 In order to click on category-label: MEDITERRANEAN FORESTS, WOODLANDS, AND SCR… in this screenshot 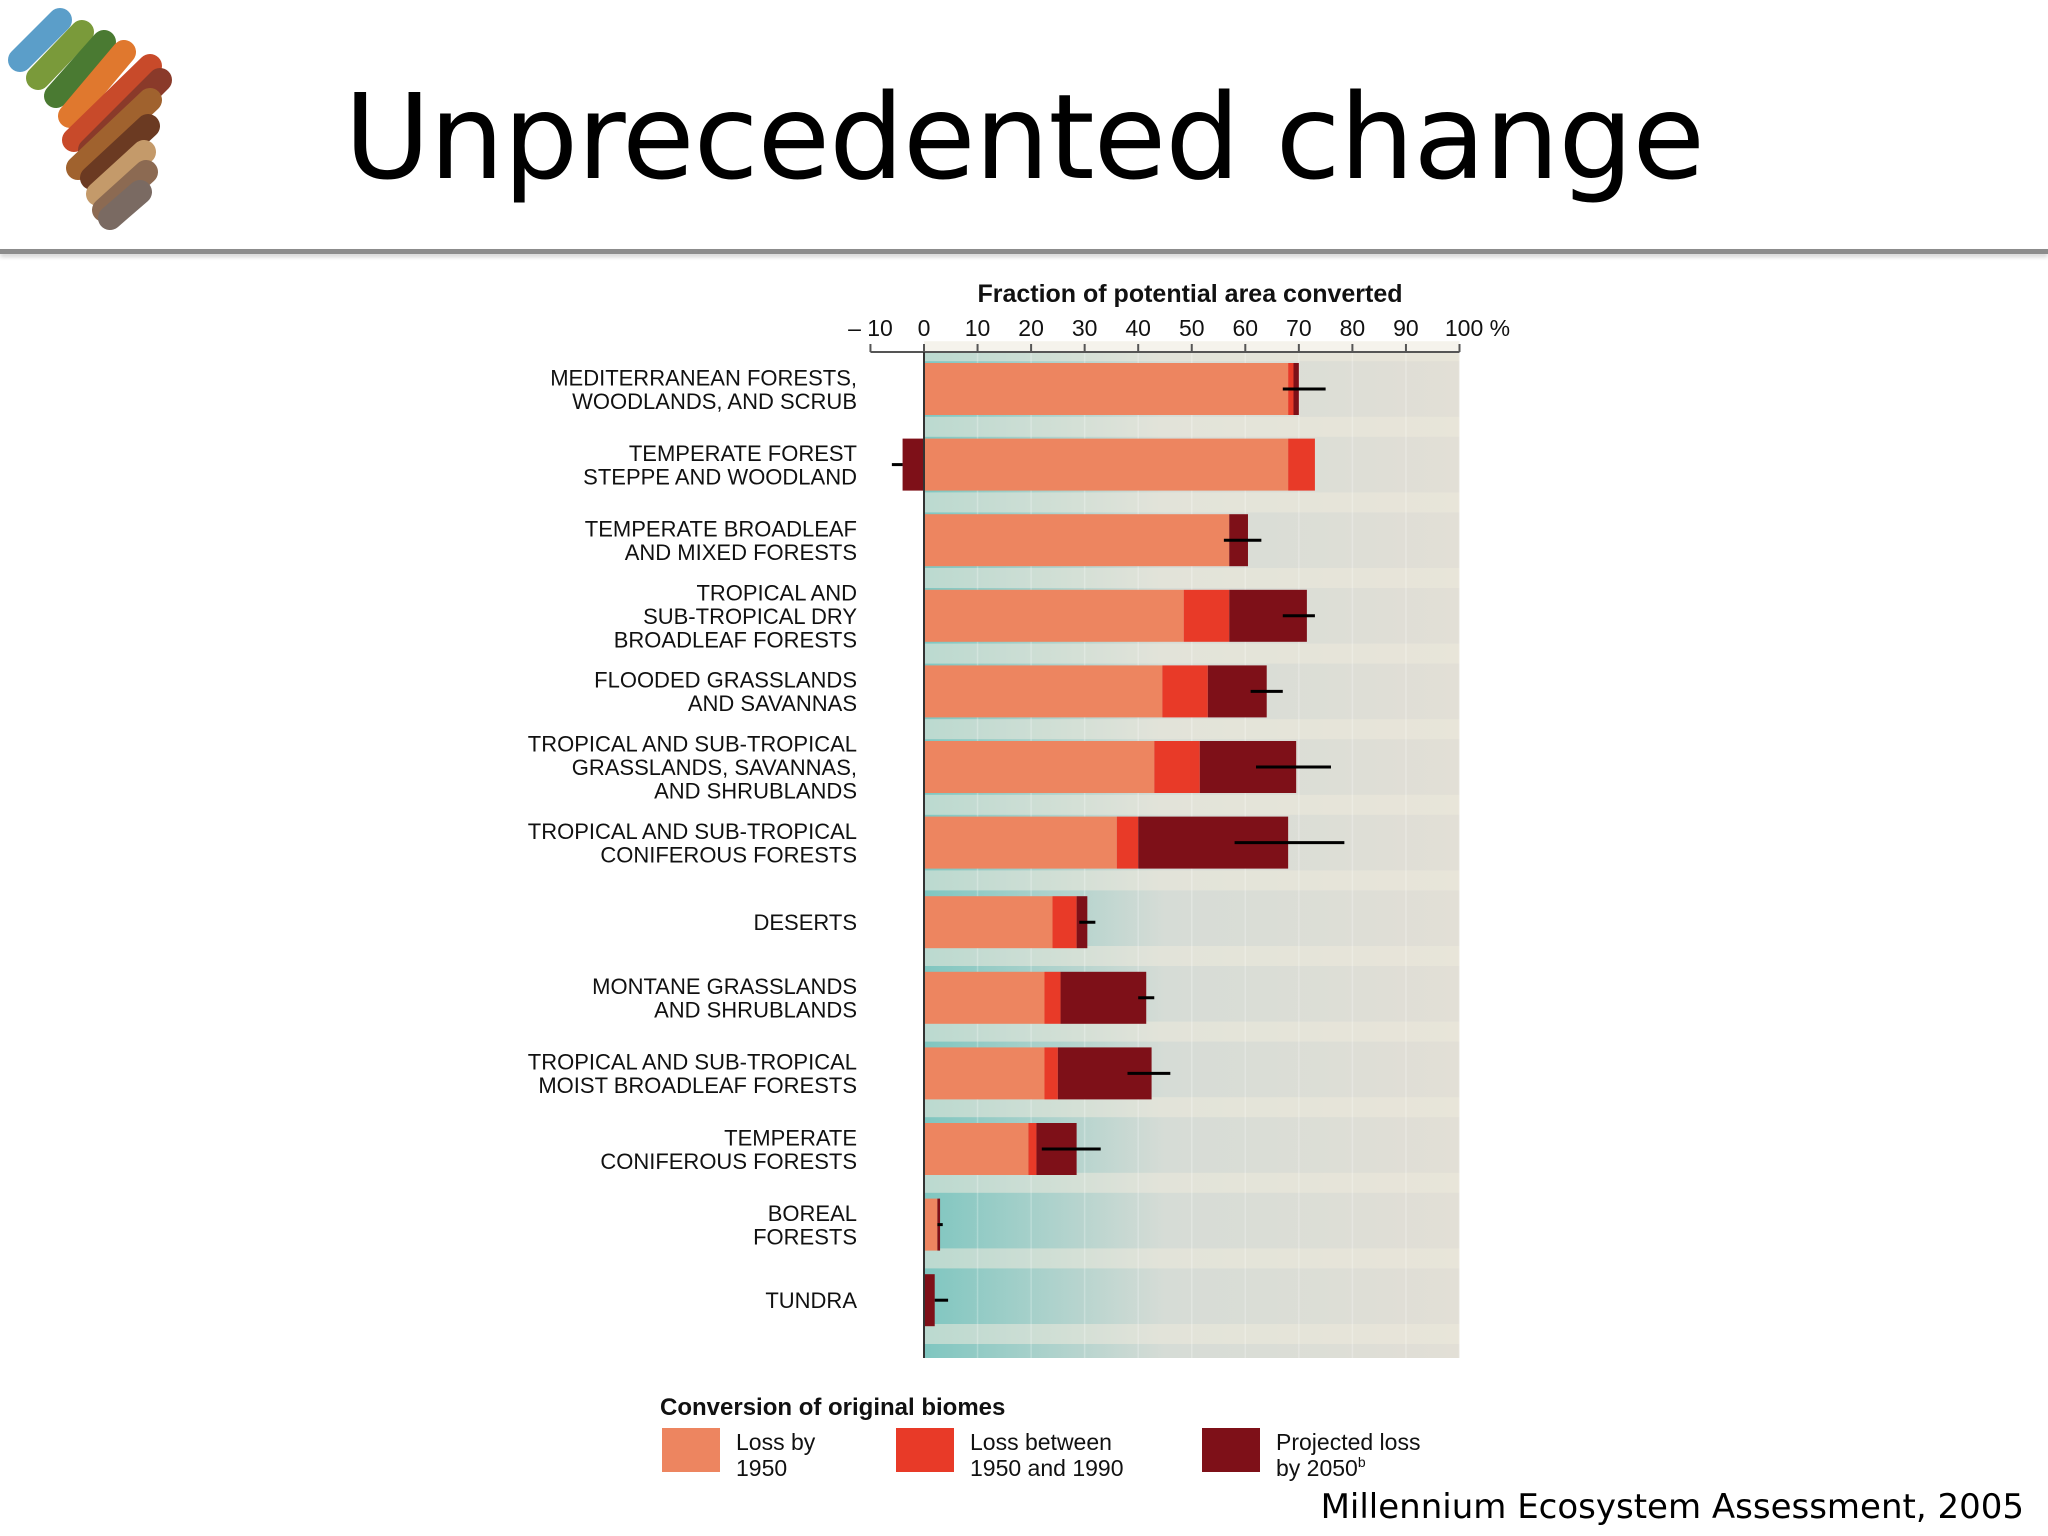, I will do `click(703, 389)`.